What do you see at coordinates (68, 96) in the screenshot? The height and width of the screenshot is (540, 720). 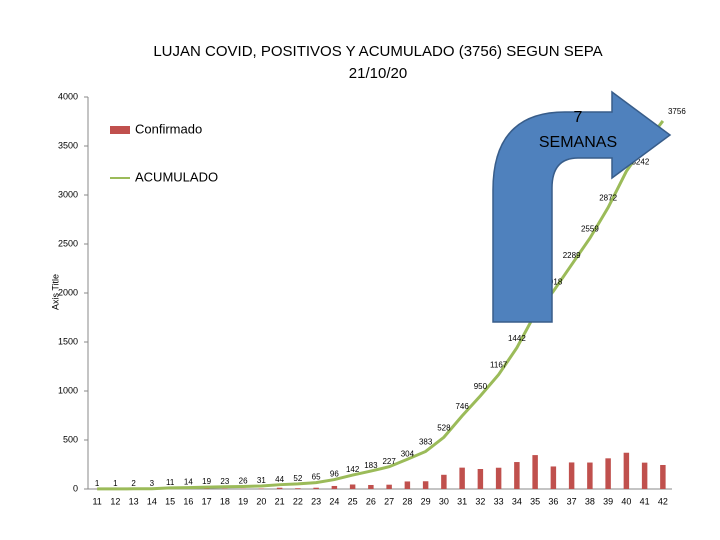 I see `y-tick-label: 4000` at bounding box center [68, 96].